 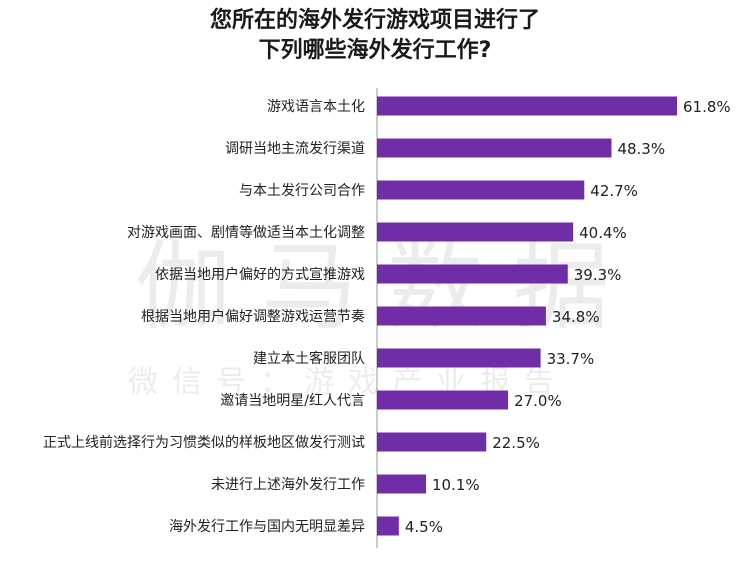 What do you see at coordinates (288, 485) in the screenshot?
I see `category-label-9: 未进行上述海外发行工作` at bounding box center [288, 485].